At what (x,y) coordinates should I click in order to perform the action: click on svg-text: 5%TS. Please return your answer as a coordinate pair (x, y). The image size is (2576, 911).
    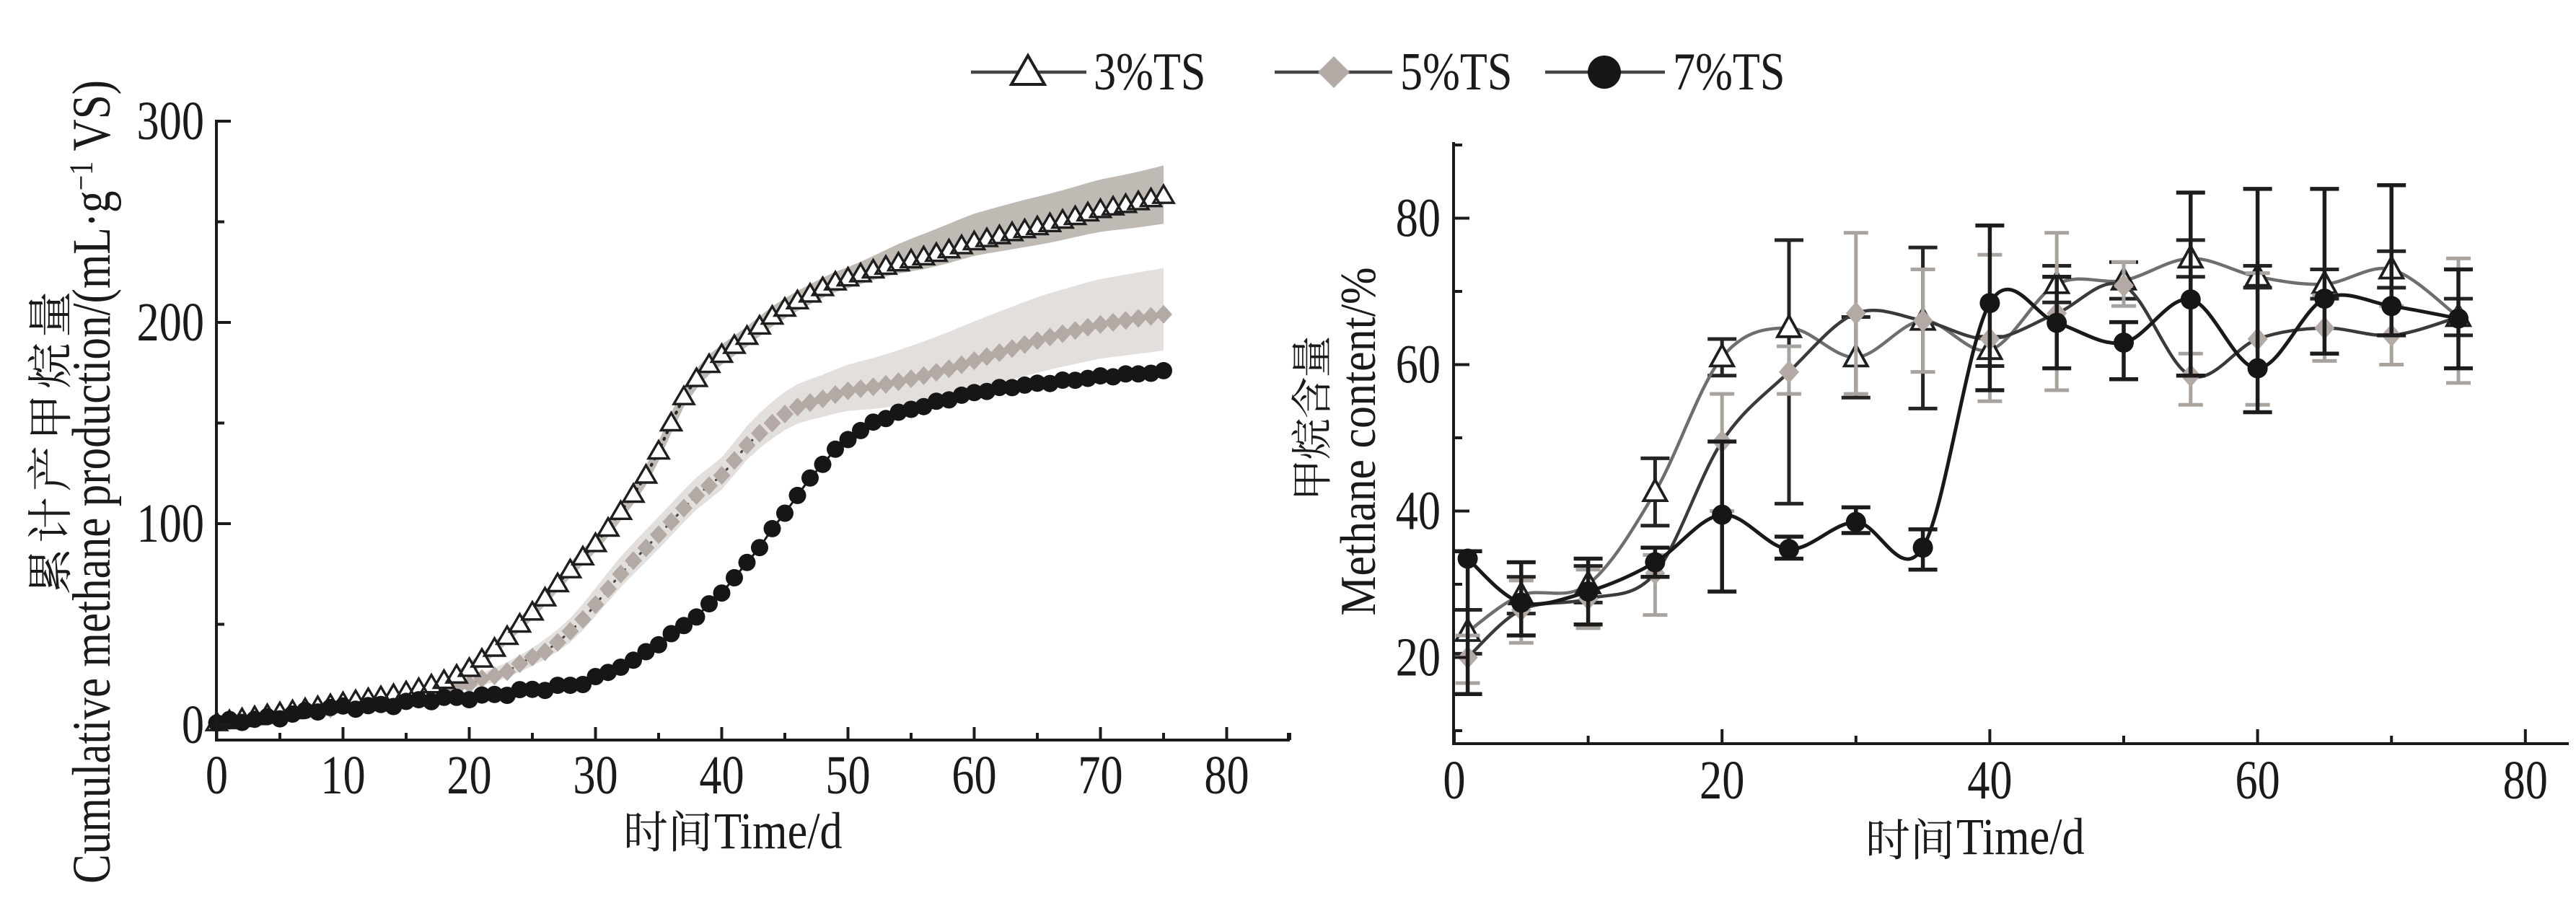
    Looking at the image, I should click on (1456, 71).